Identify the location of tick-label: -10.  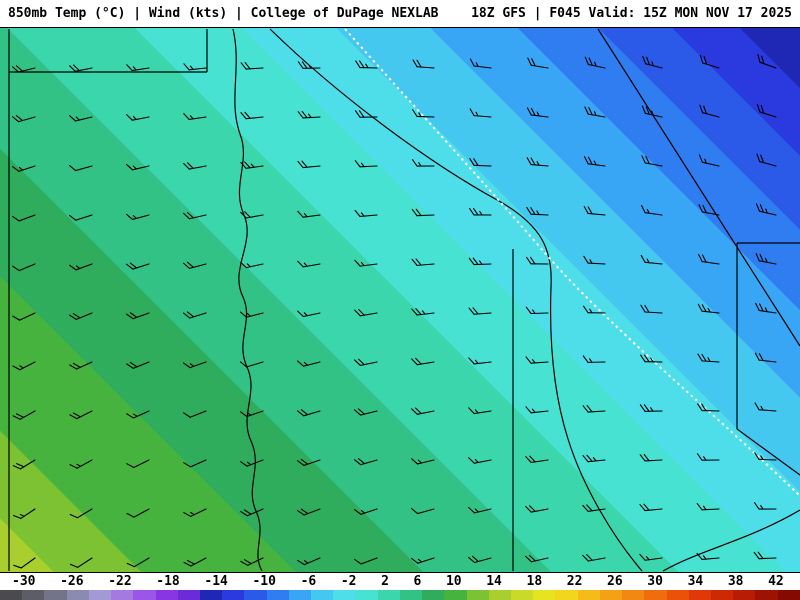
(264, 581).